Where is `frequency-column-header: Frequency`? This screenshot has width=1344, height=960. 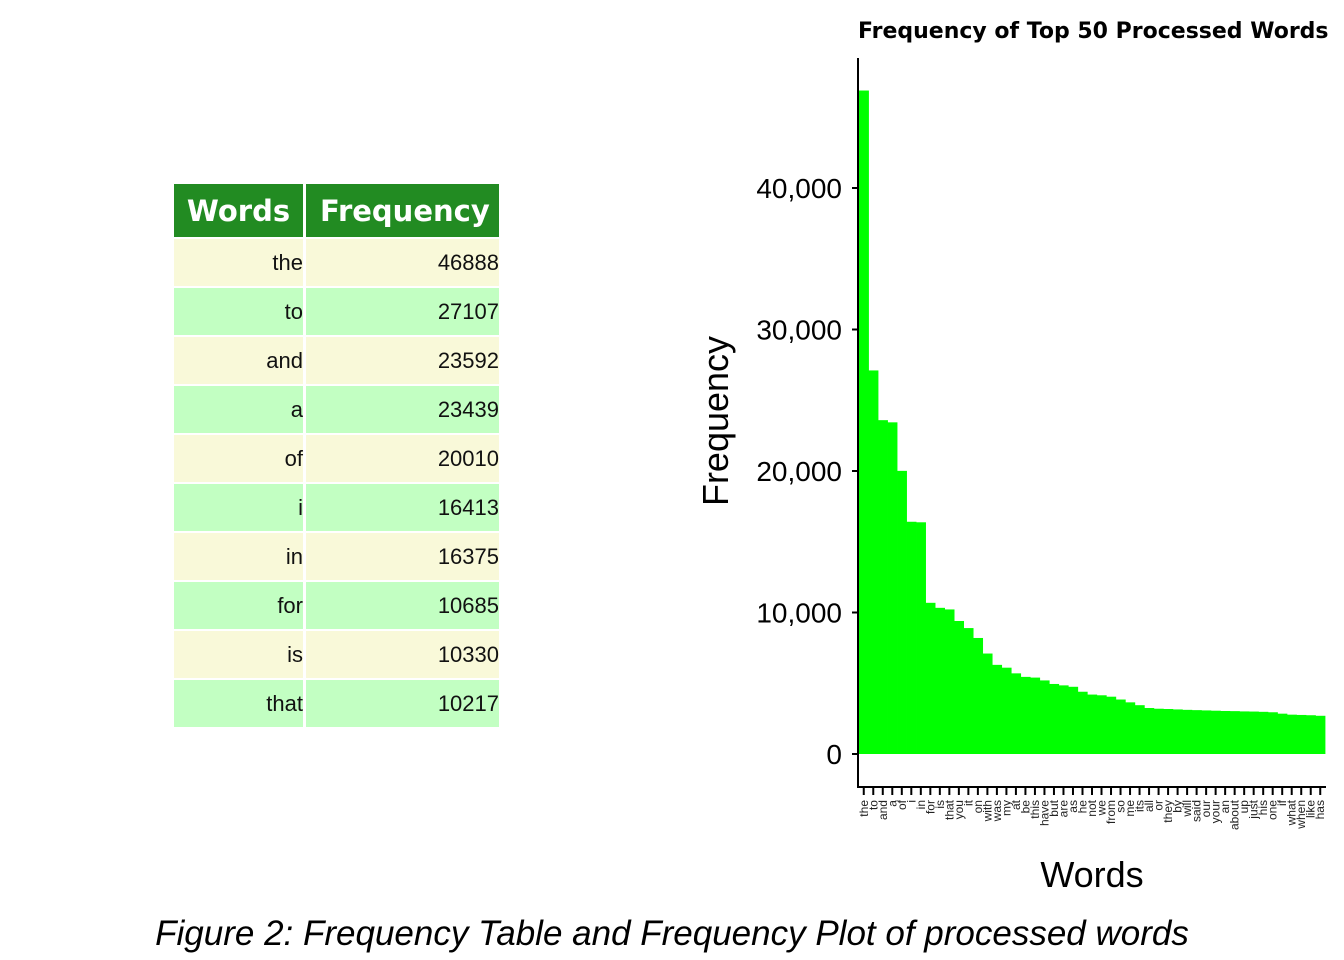
frequency-column-header: Frequency is located at coordinates (402, 210).